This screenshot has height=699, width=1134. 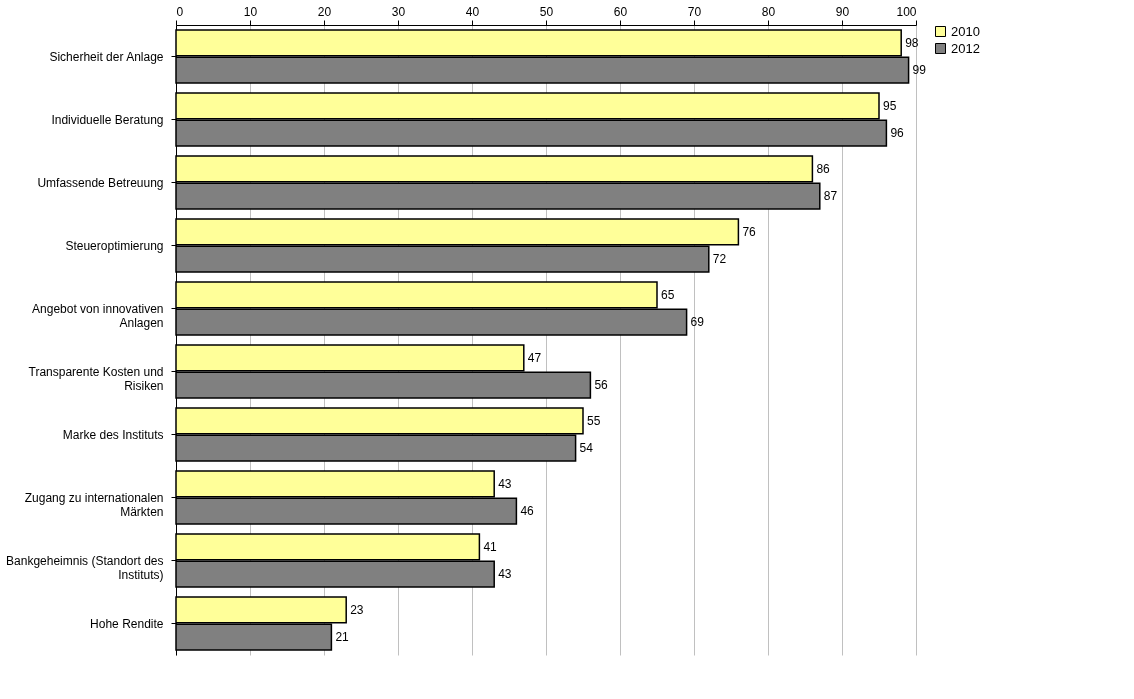 I want to click on x-tick-label: 70, so click(x=694, y=11).